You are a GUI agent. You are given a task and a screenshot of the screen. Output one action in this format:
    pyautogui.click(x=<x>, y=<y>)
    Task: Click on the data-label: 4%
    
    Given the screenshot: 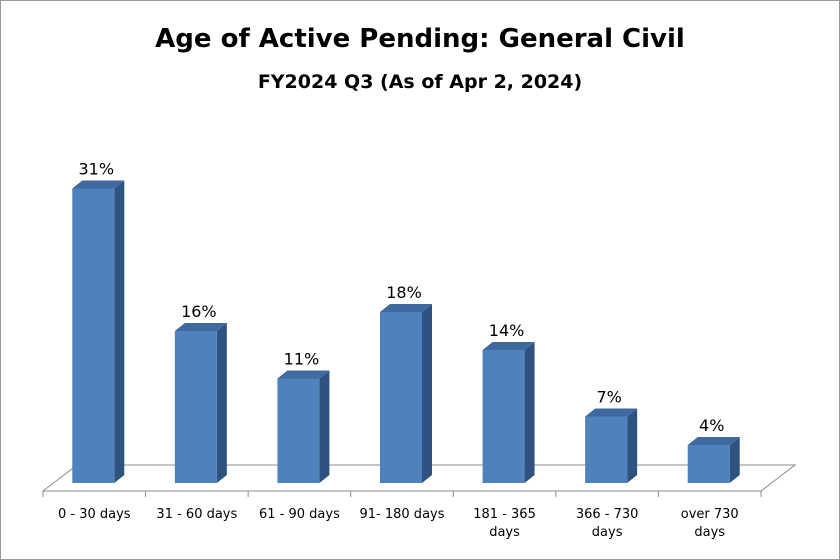 What is the action you would take?
    pyautogui.click(x=711, y=425)
    